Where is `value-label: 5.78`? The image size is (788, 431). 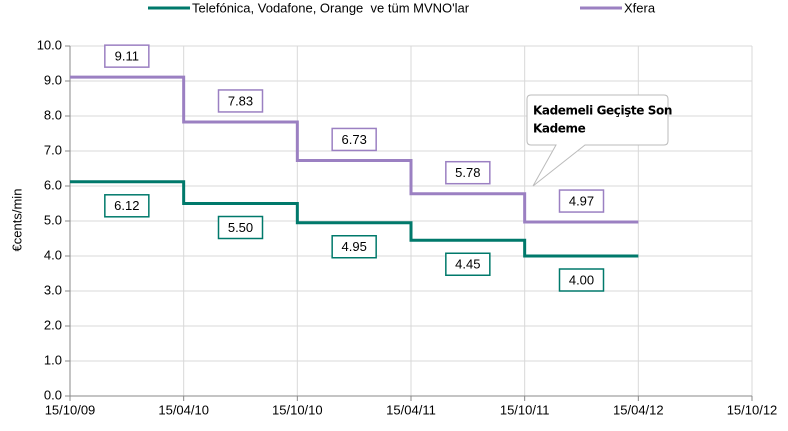
value-label: 5.78 is located at coordinates (467, 172).